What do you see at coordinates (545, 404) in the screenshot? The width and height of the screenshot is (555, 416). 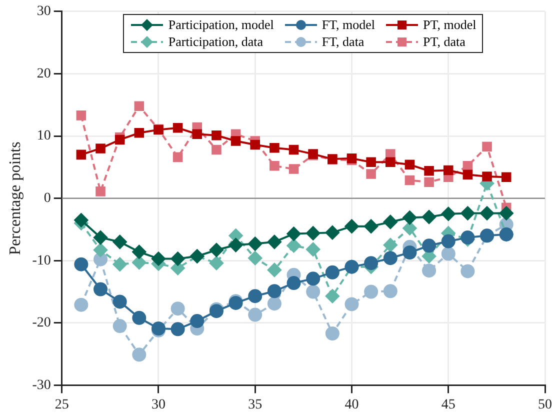 I see `x-tick-label: 50` at bounding box center [545, 404].